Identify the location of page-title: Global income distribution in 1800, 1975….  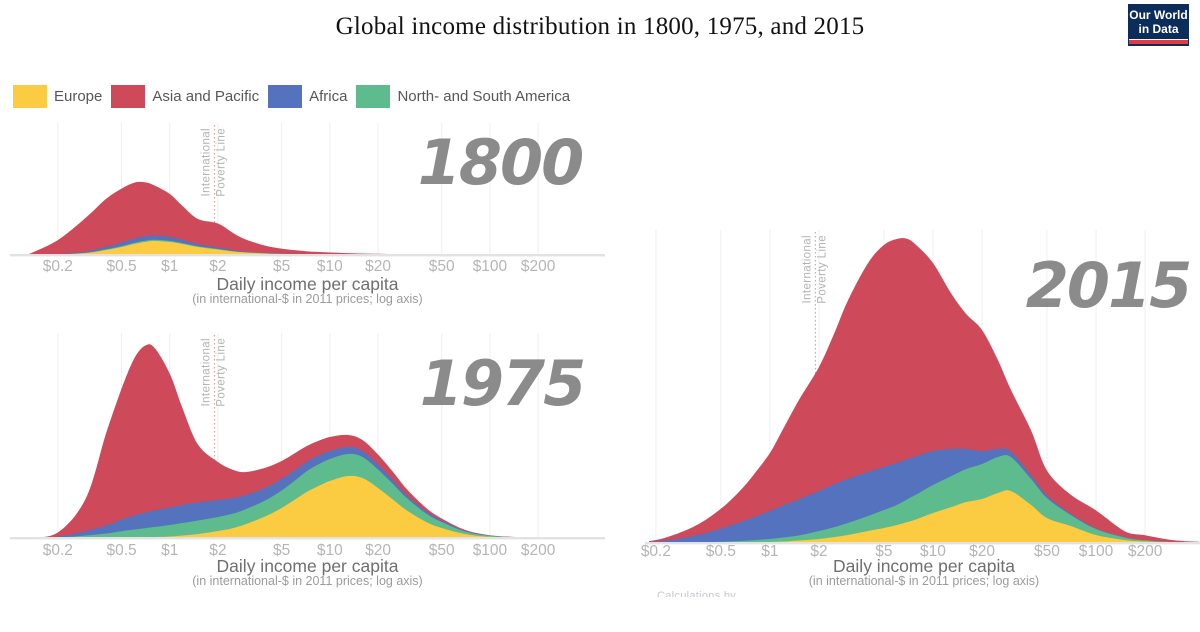
(600, 26).